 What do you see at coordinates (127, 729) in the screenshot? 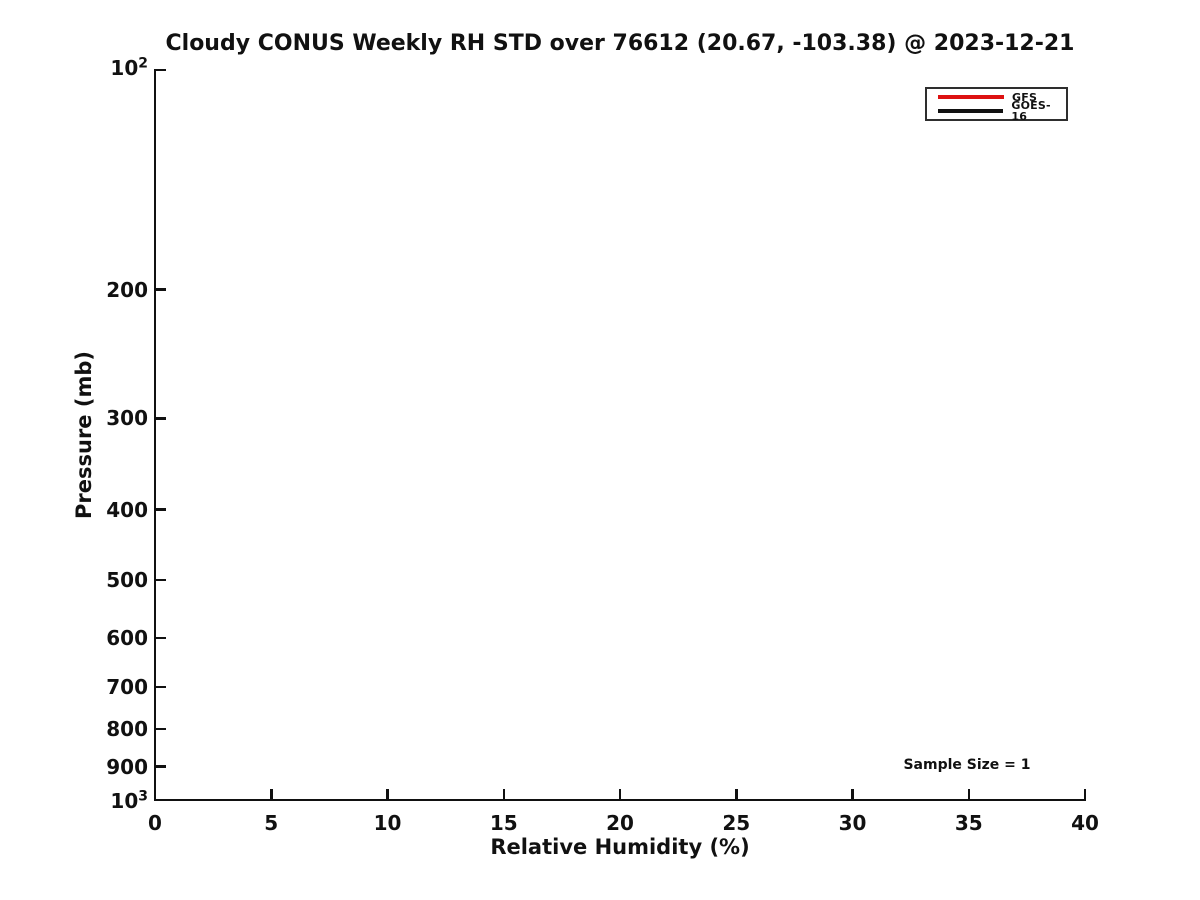
I see `y-tick-label: 800` at bounding box center [127, 729].